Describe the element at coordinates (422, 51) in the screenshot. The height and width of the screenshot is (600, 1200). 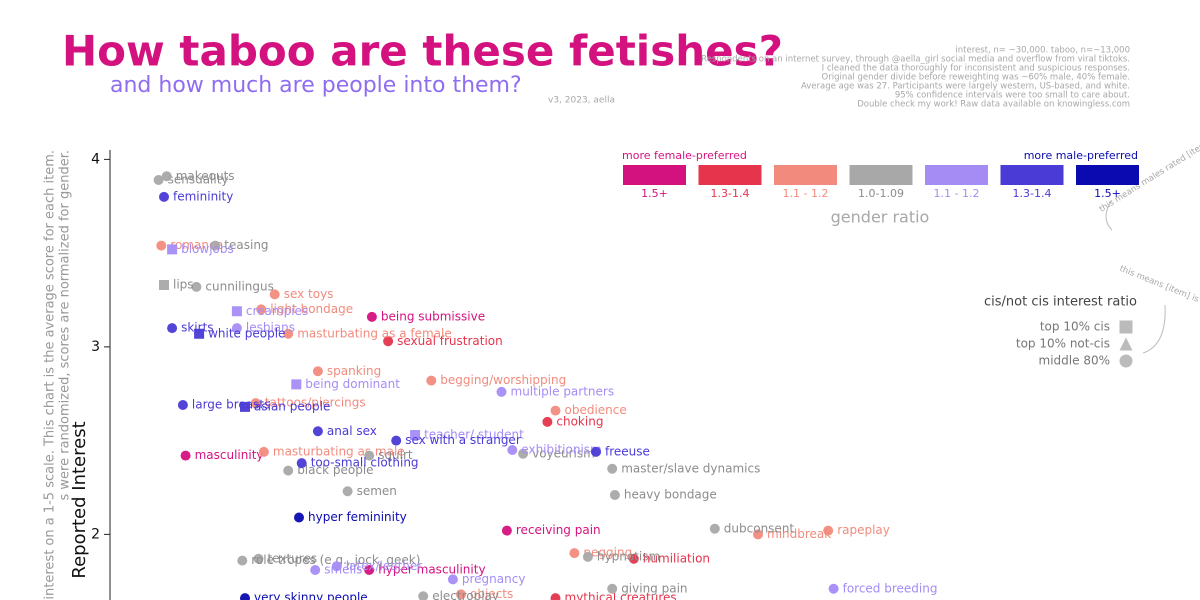
I see `chart-title: How taboo are these fetishes?` at that location.